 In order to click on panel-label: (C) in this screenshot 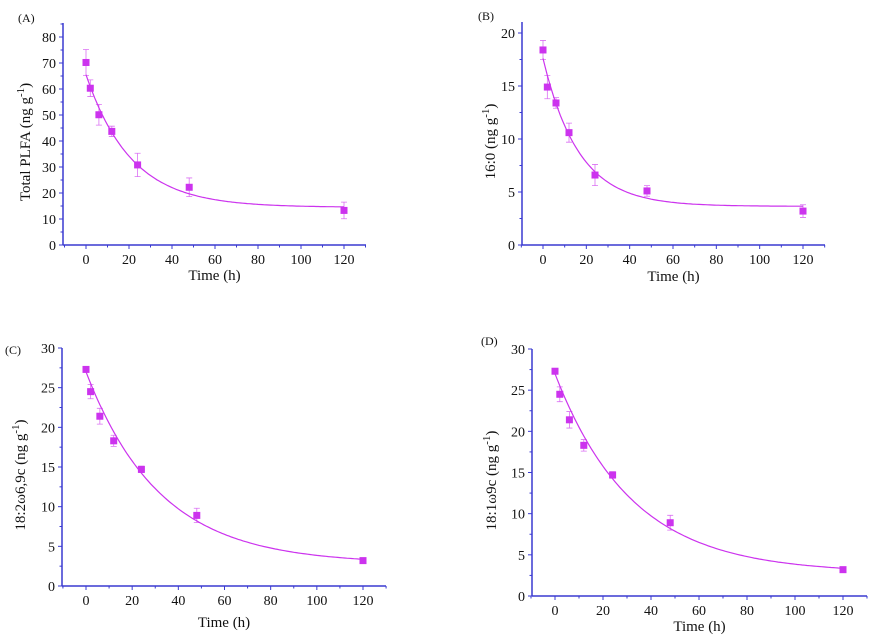, I will do `click(13, 350)`.